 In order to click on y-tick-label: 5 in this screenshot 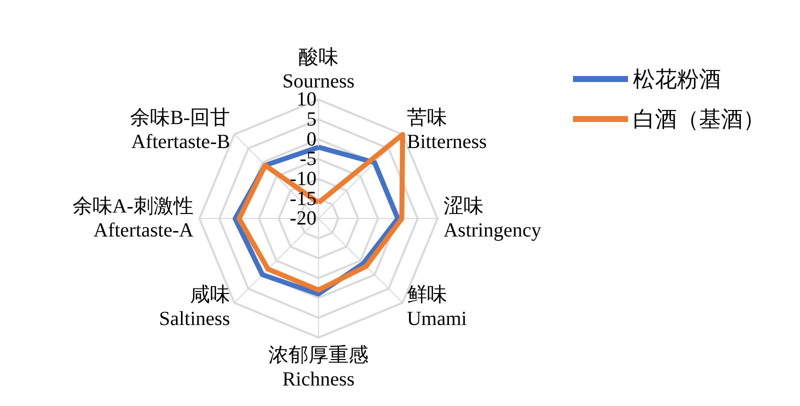, I will do `click(311, 119)`.